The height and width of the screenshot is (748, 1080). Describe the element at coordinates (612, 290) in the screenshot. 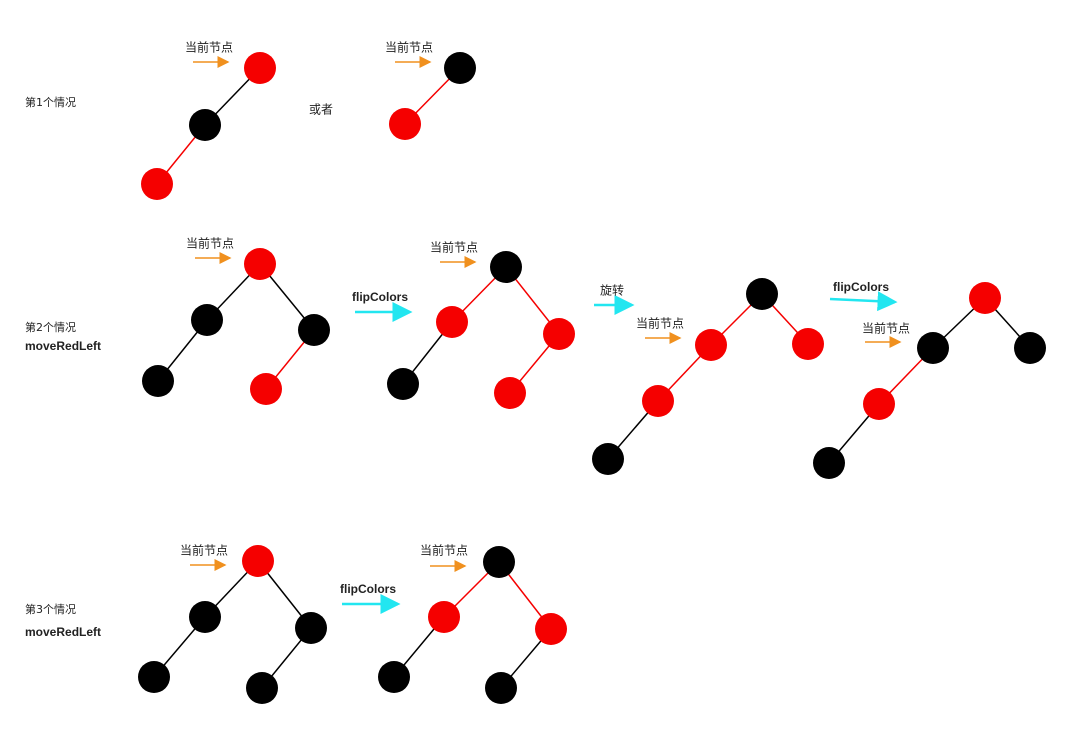

I see `operation-label: 旋转` at that location.